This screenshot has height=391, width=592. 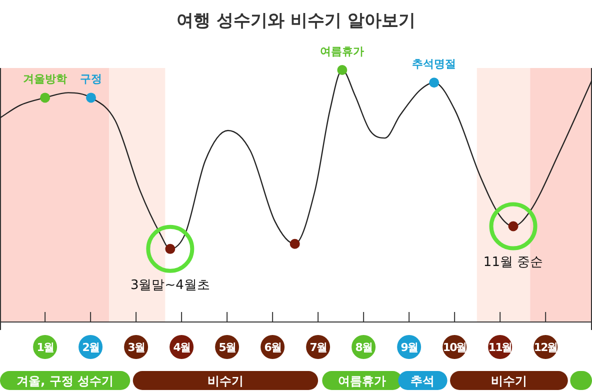 I want to click on x-tick-label: 2월, so click(x=90, y=347).